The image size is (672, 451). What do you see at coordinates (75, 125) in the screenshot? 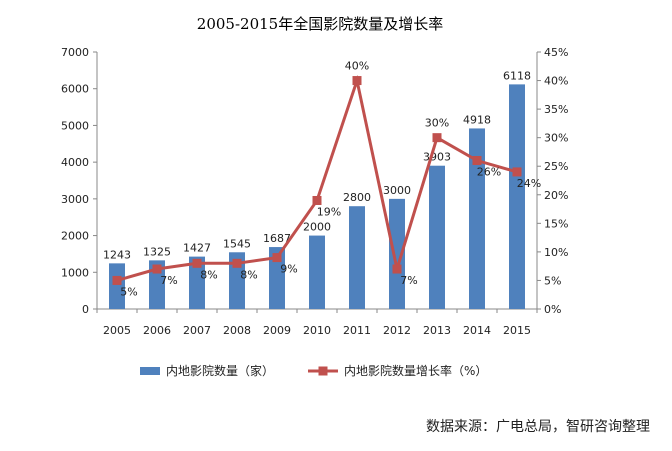
I see `left-tick-label: 5000` at bounding box center [75, 125].